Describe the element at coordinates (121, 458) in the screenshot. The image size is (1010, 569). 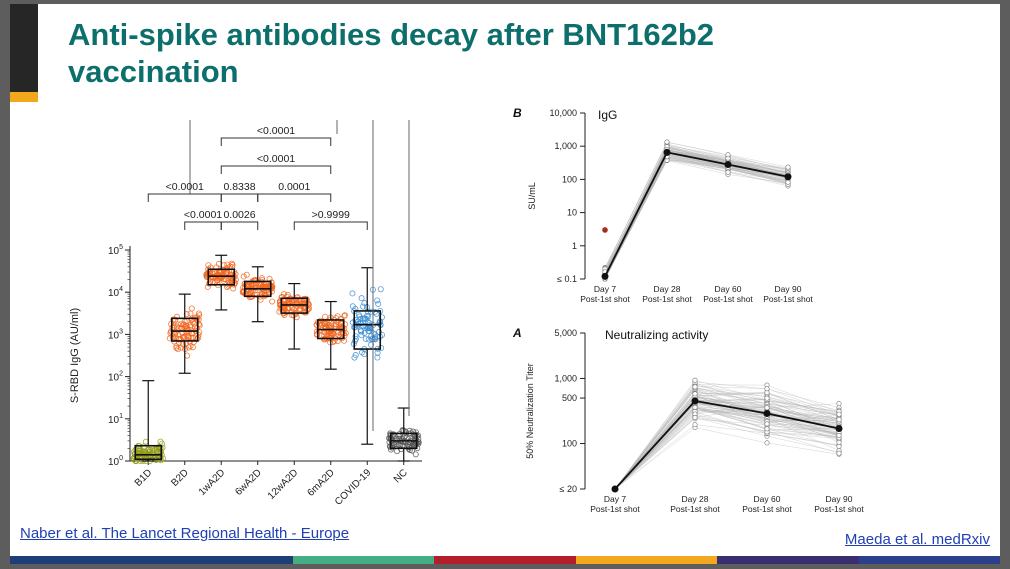
I see `y-tick-exponent: 0` at that location.